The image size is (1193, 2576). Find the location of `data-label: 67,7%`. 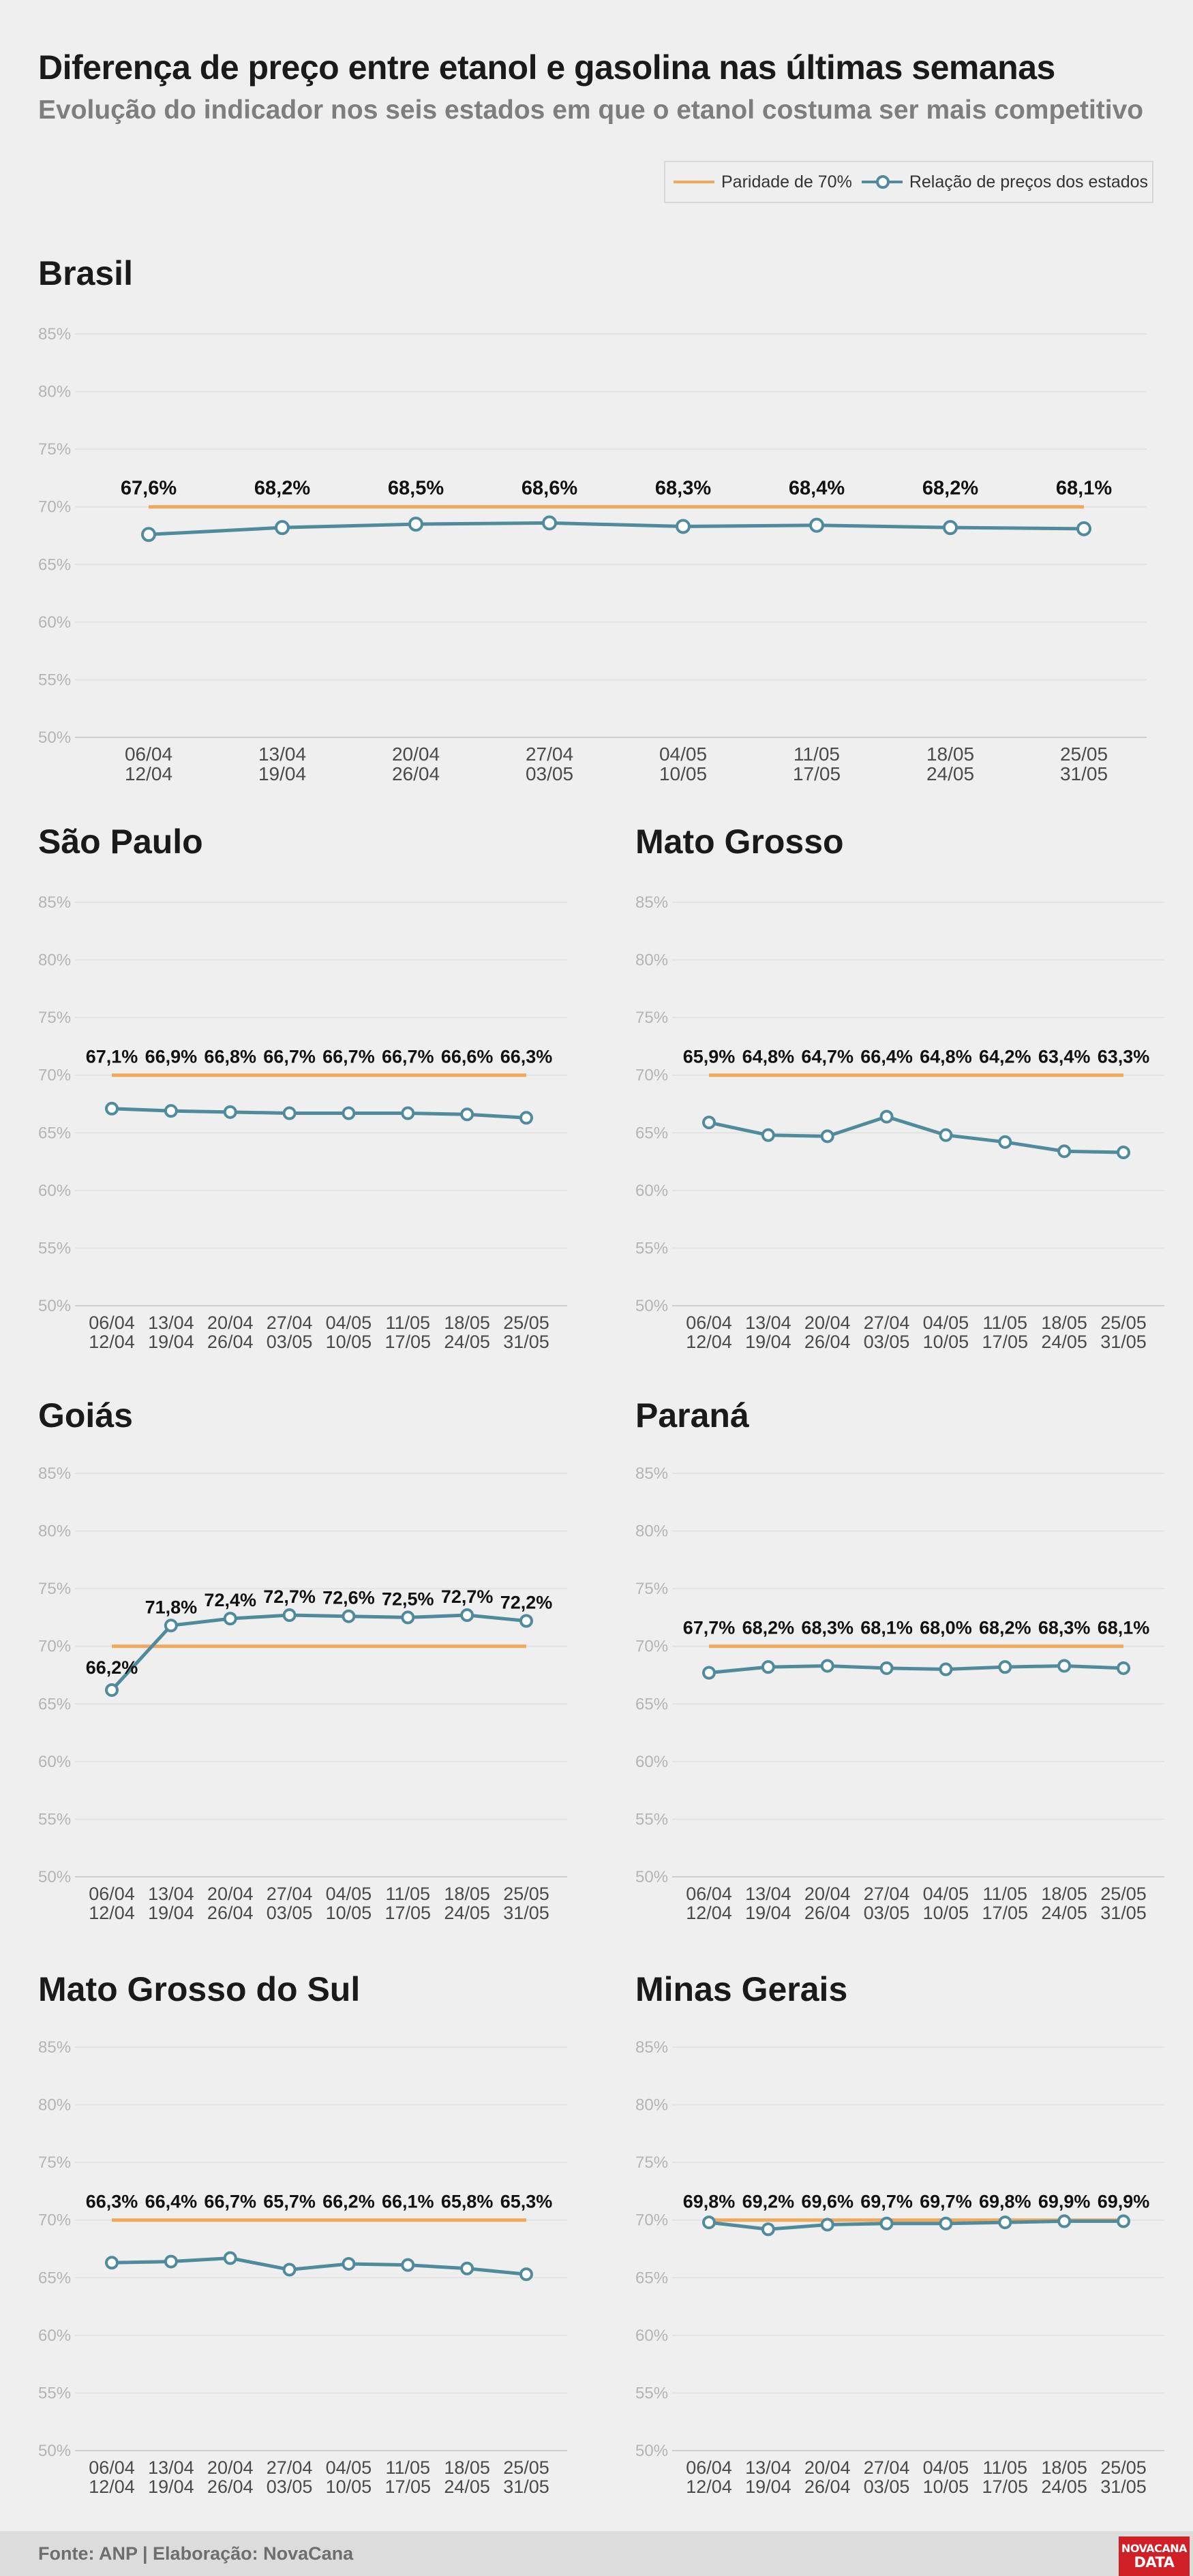

data-label: 67,7% is located at coordinates (709, 1628).